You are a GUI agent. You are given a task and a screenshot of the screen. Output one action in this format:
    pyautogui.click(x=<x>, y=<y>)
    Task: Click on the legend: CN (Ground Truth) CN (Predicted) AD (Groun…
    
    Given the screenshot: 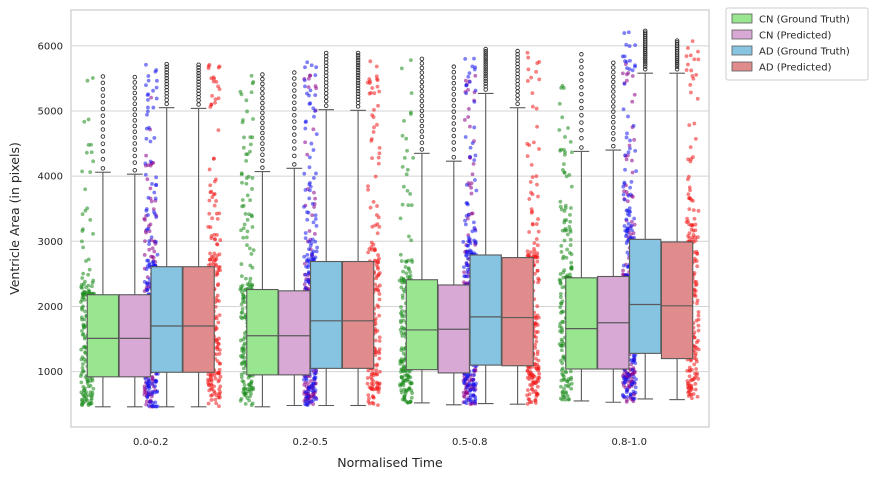 What is the action you would take?
    pyautogui.click(x=797, y=44)
    